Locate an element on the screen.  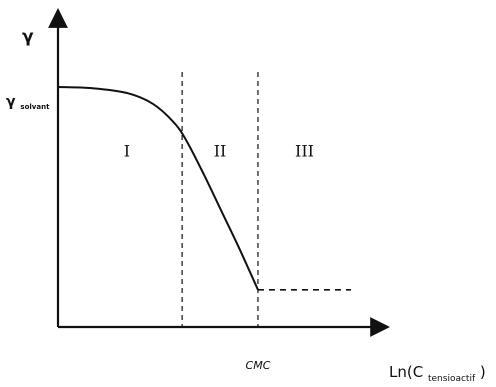
region-label-ii: II is located at coordinates (220, 151).